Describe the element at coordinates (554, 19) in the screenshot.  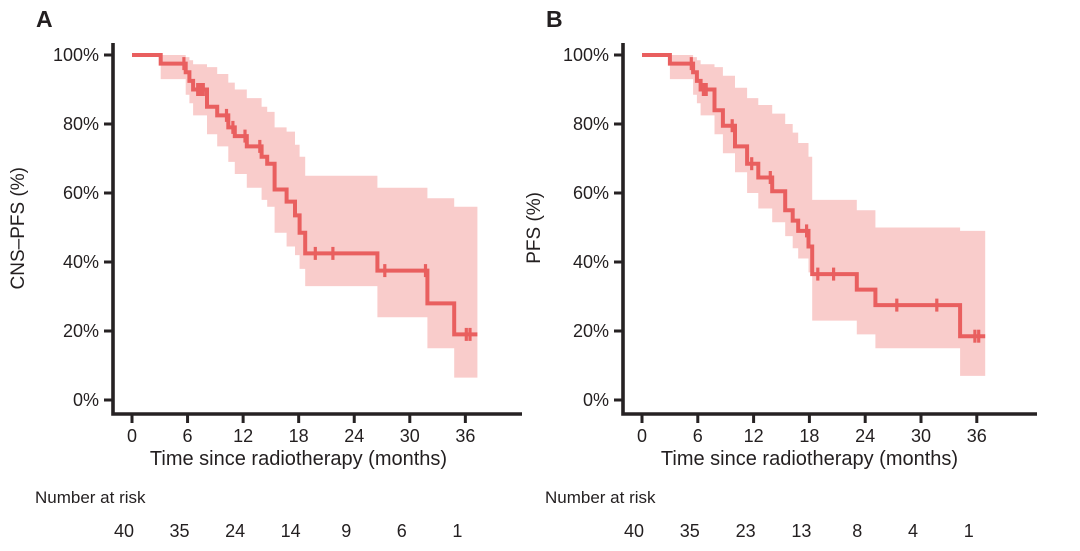
I see `panel-b-letter: B` at that location.